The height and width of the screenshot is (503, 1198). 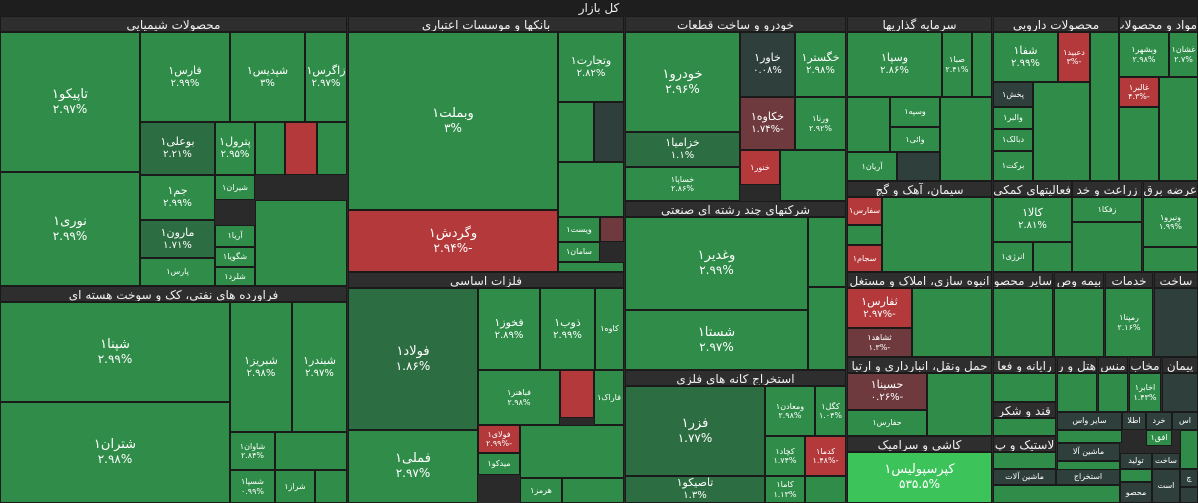 What do you see at coordinates (1089, 421) in the screenshot?
I see `stock-tile: سایر واس` at bounding box center [1089, 421].